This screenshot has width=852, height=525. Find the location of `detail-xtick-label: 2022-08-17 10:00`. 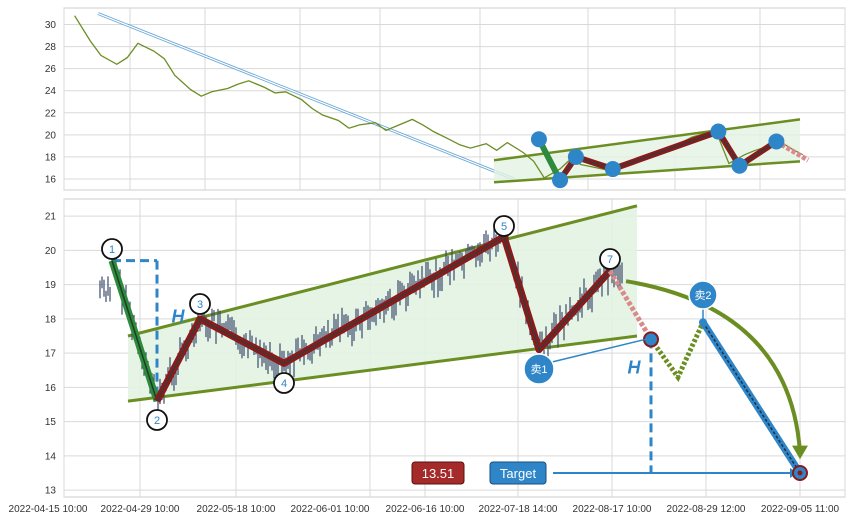

detail-xtick-label: 2022-08-17 10:00 is located at coordinates (612, 509).